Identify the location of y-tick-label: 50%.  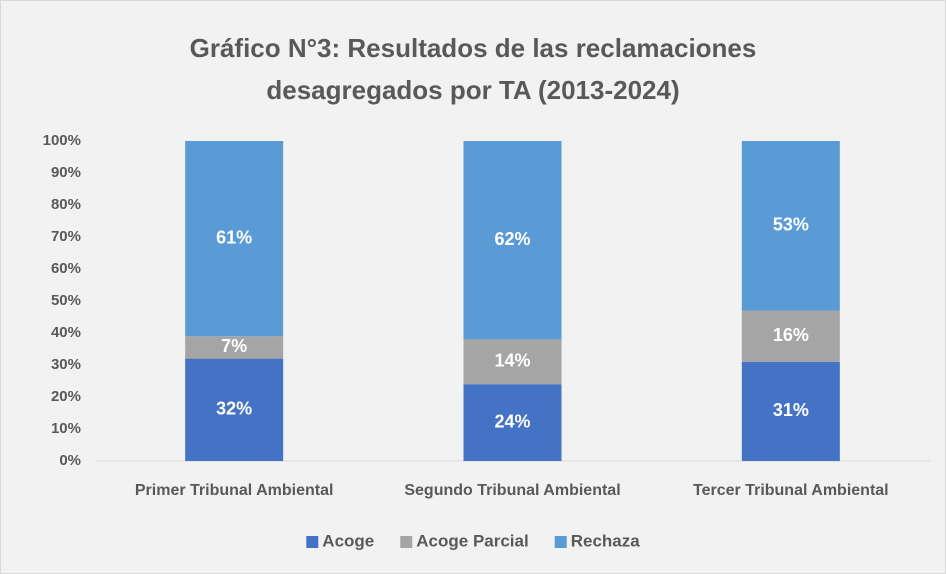
(66, 300).